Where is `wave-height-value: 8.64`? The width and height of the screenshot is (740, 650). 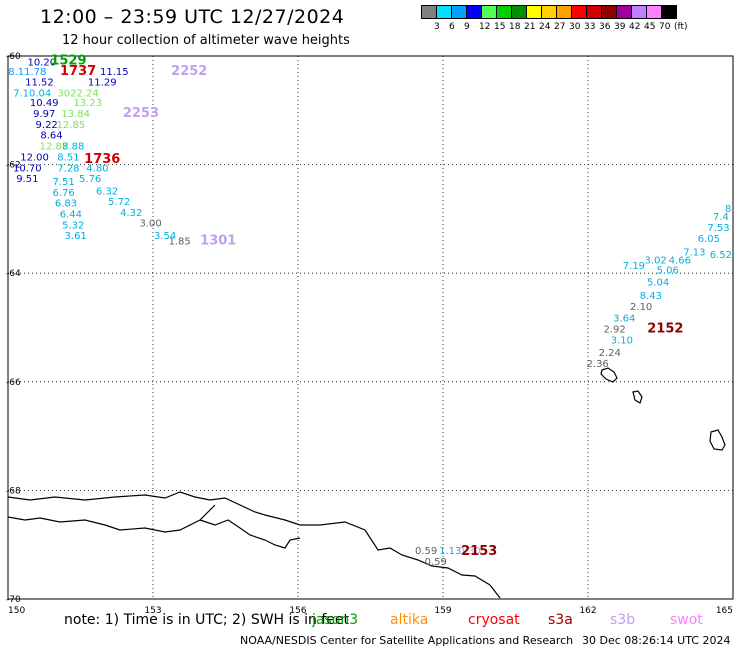
wave-height-value: 8.64 is located at coordinates (51, 136).